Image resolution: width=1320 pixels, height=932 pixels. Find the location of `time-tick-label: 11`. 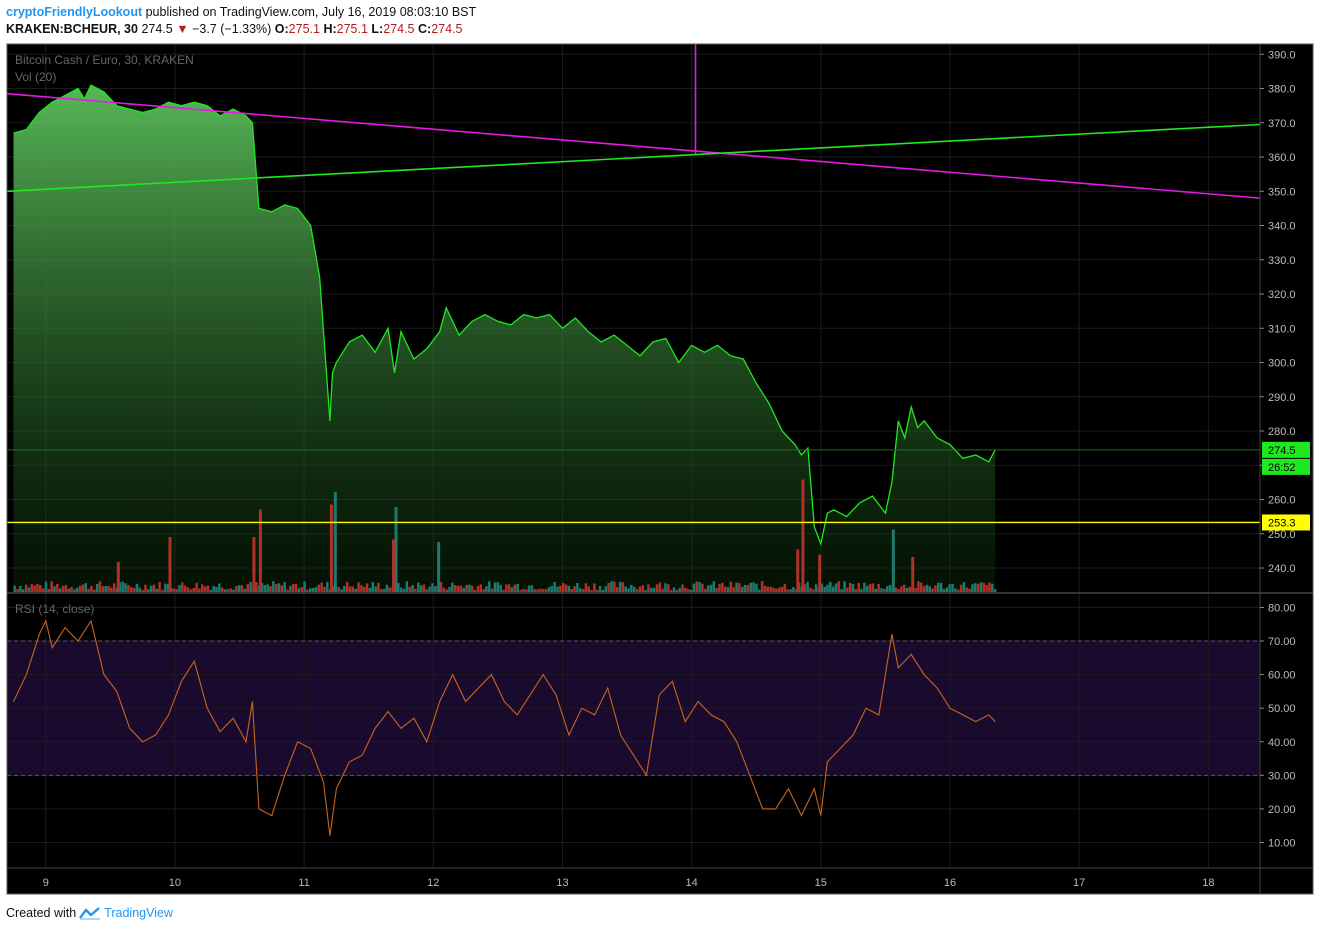

time-tick-label: 11 is located at coordinates (303, 883).